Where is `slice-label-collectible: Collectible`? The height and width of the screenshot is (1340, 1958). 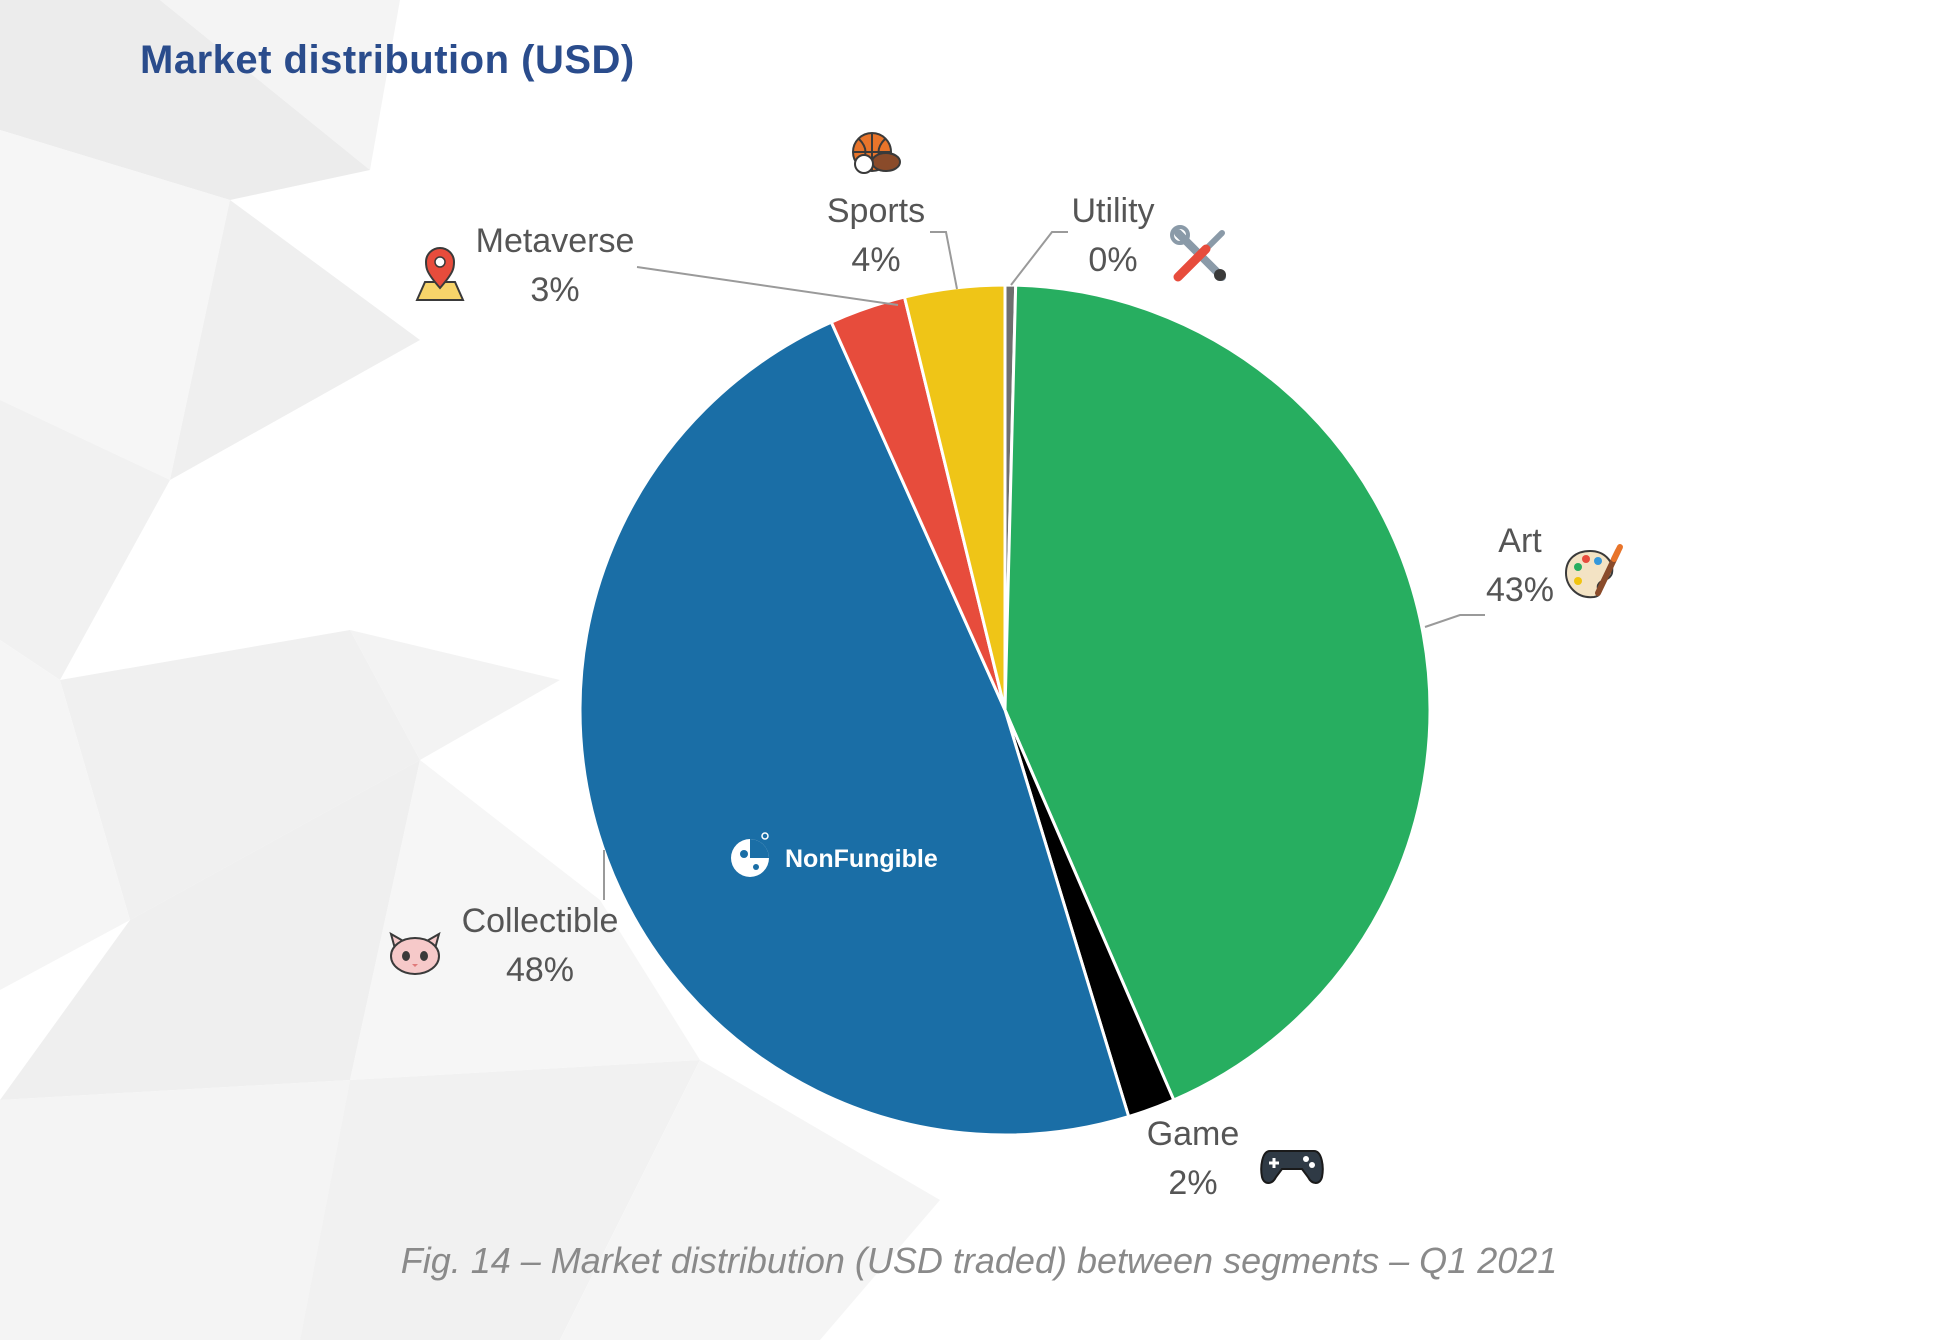
slice-label-collectible: Collectible is located at coordinates (540, 921).